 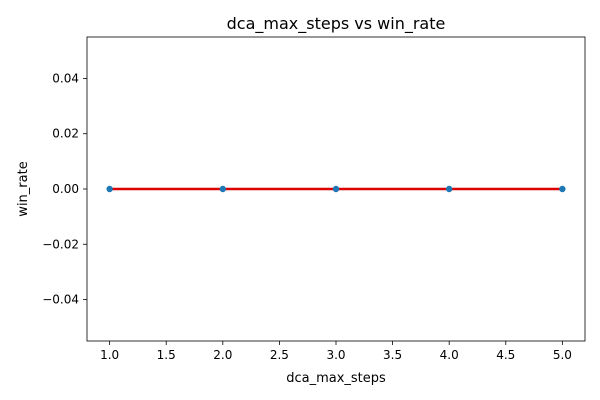 I want to click on x-tick-label: 3.0, so click(x=335, y=355).